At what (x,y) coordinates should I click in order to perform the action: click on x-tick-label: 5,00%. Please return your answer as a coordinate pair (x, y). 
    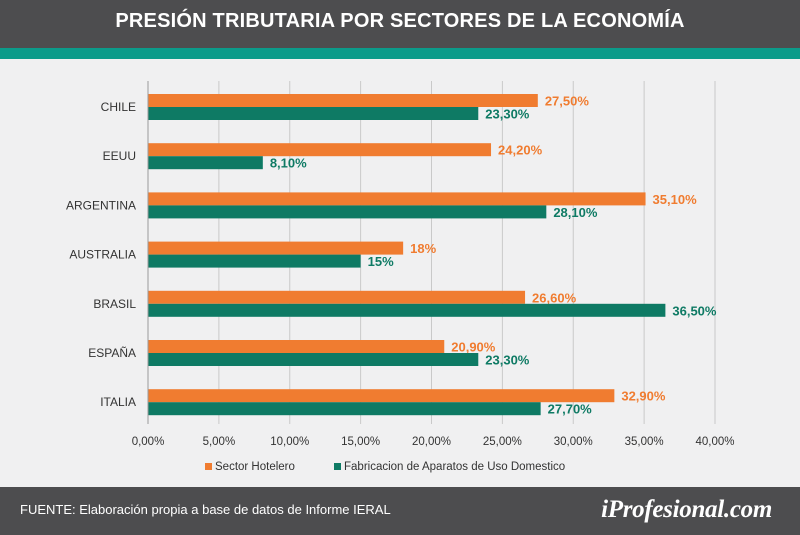
    Looking at the image, I should click on (219, 442).